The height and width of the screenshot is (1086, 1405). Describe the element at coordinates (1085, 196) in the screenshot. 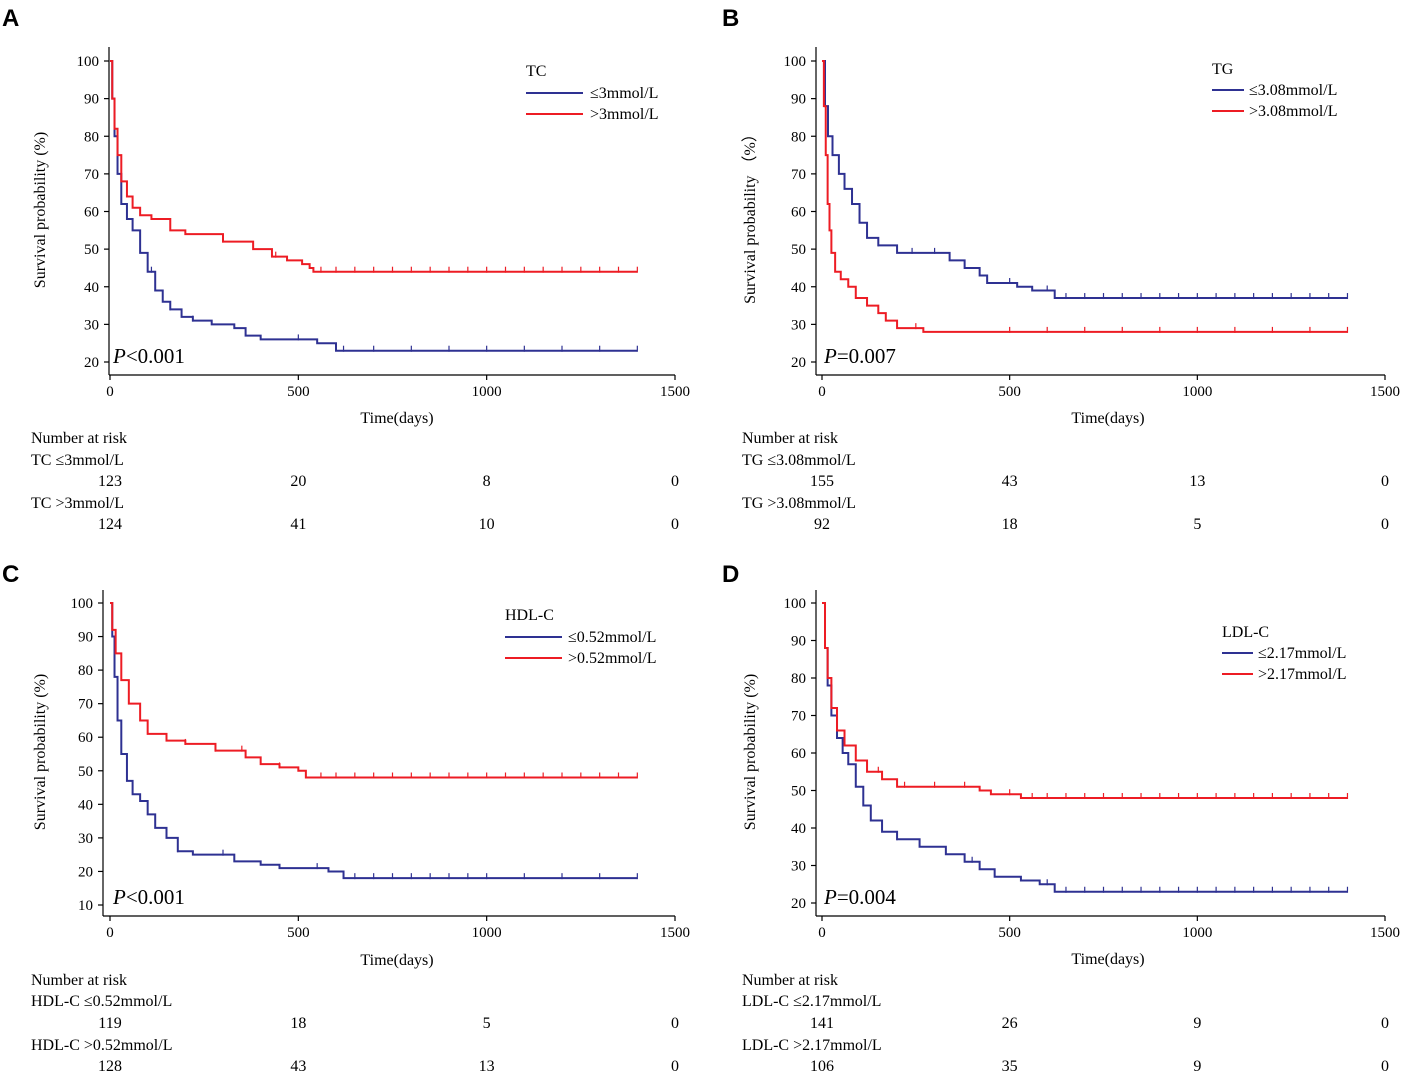

I see `panel-b-curves` at that location.